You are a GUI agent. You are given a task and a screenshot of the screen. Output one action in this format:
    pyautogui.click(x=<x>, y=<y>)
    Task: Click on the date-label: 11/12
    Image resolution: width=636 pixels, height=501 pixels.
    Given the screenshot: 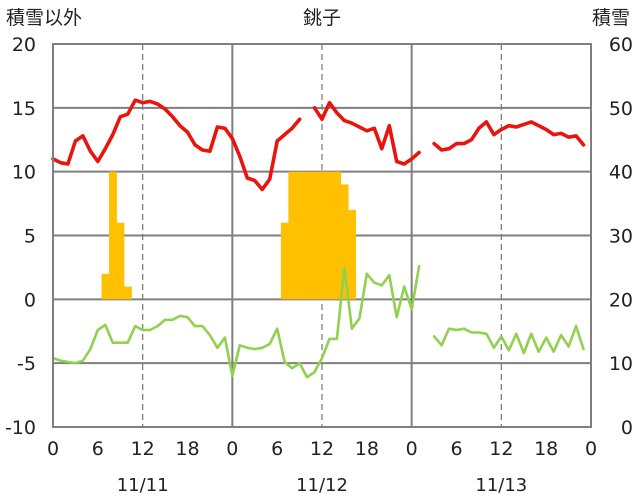 What is the action you would take?
    pyautogui.click(x=322, y=485)
    